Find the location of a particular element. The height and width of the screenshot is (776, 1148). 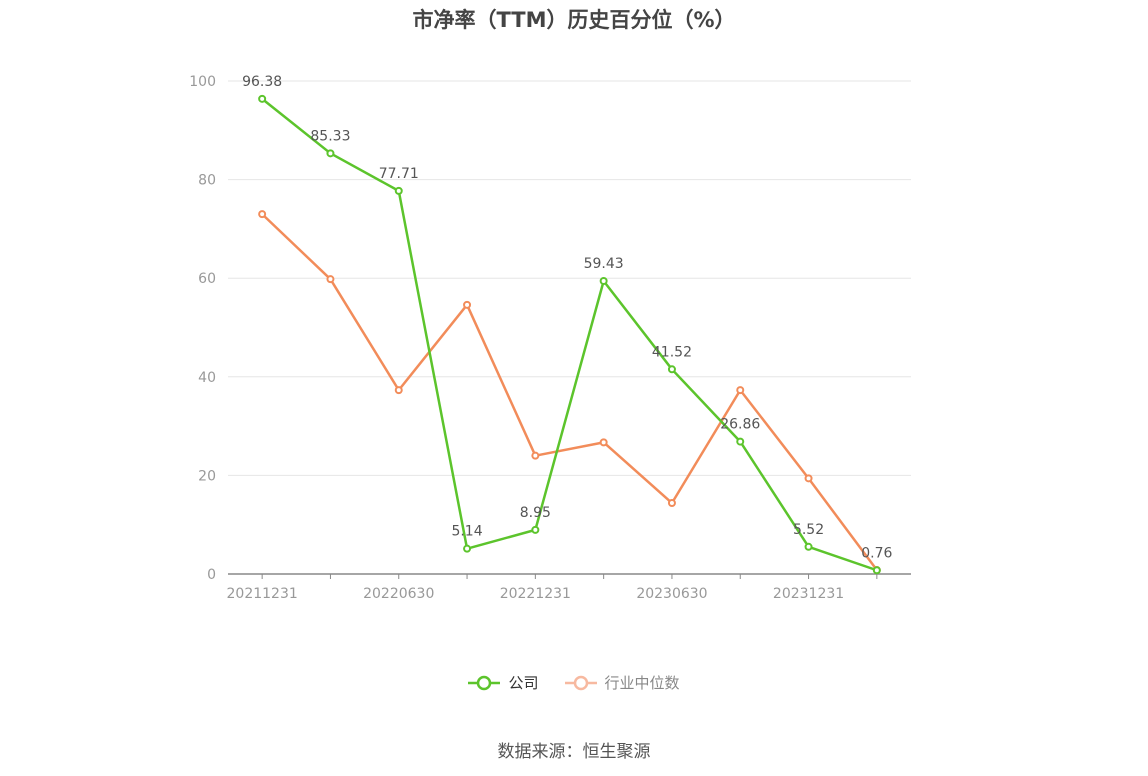

x-tick-label: 20211231 is located at coordinates (262, 594).